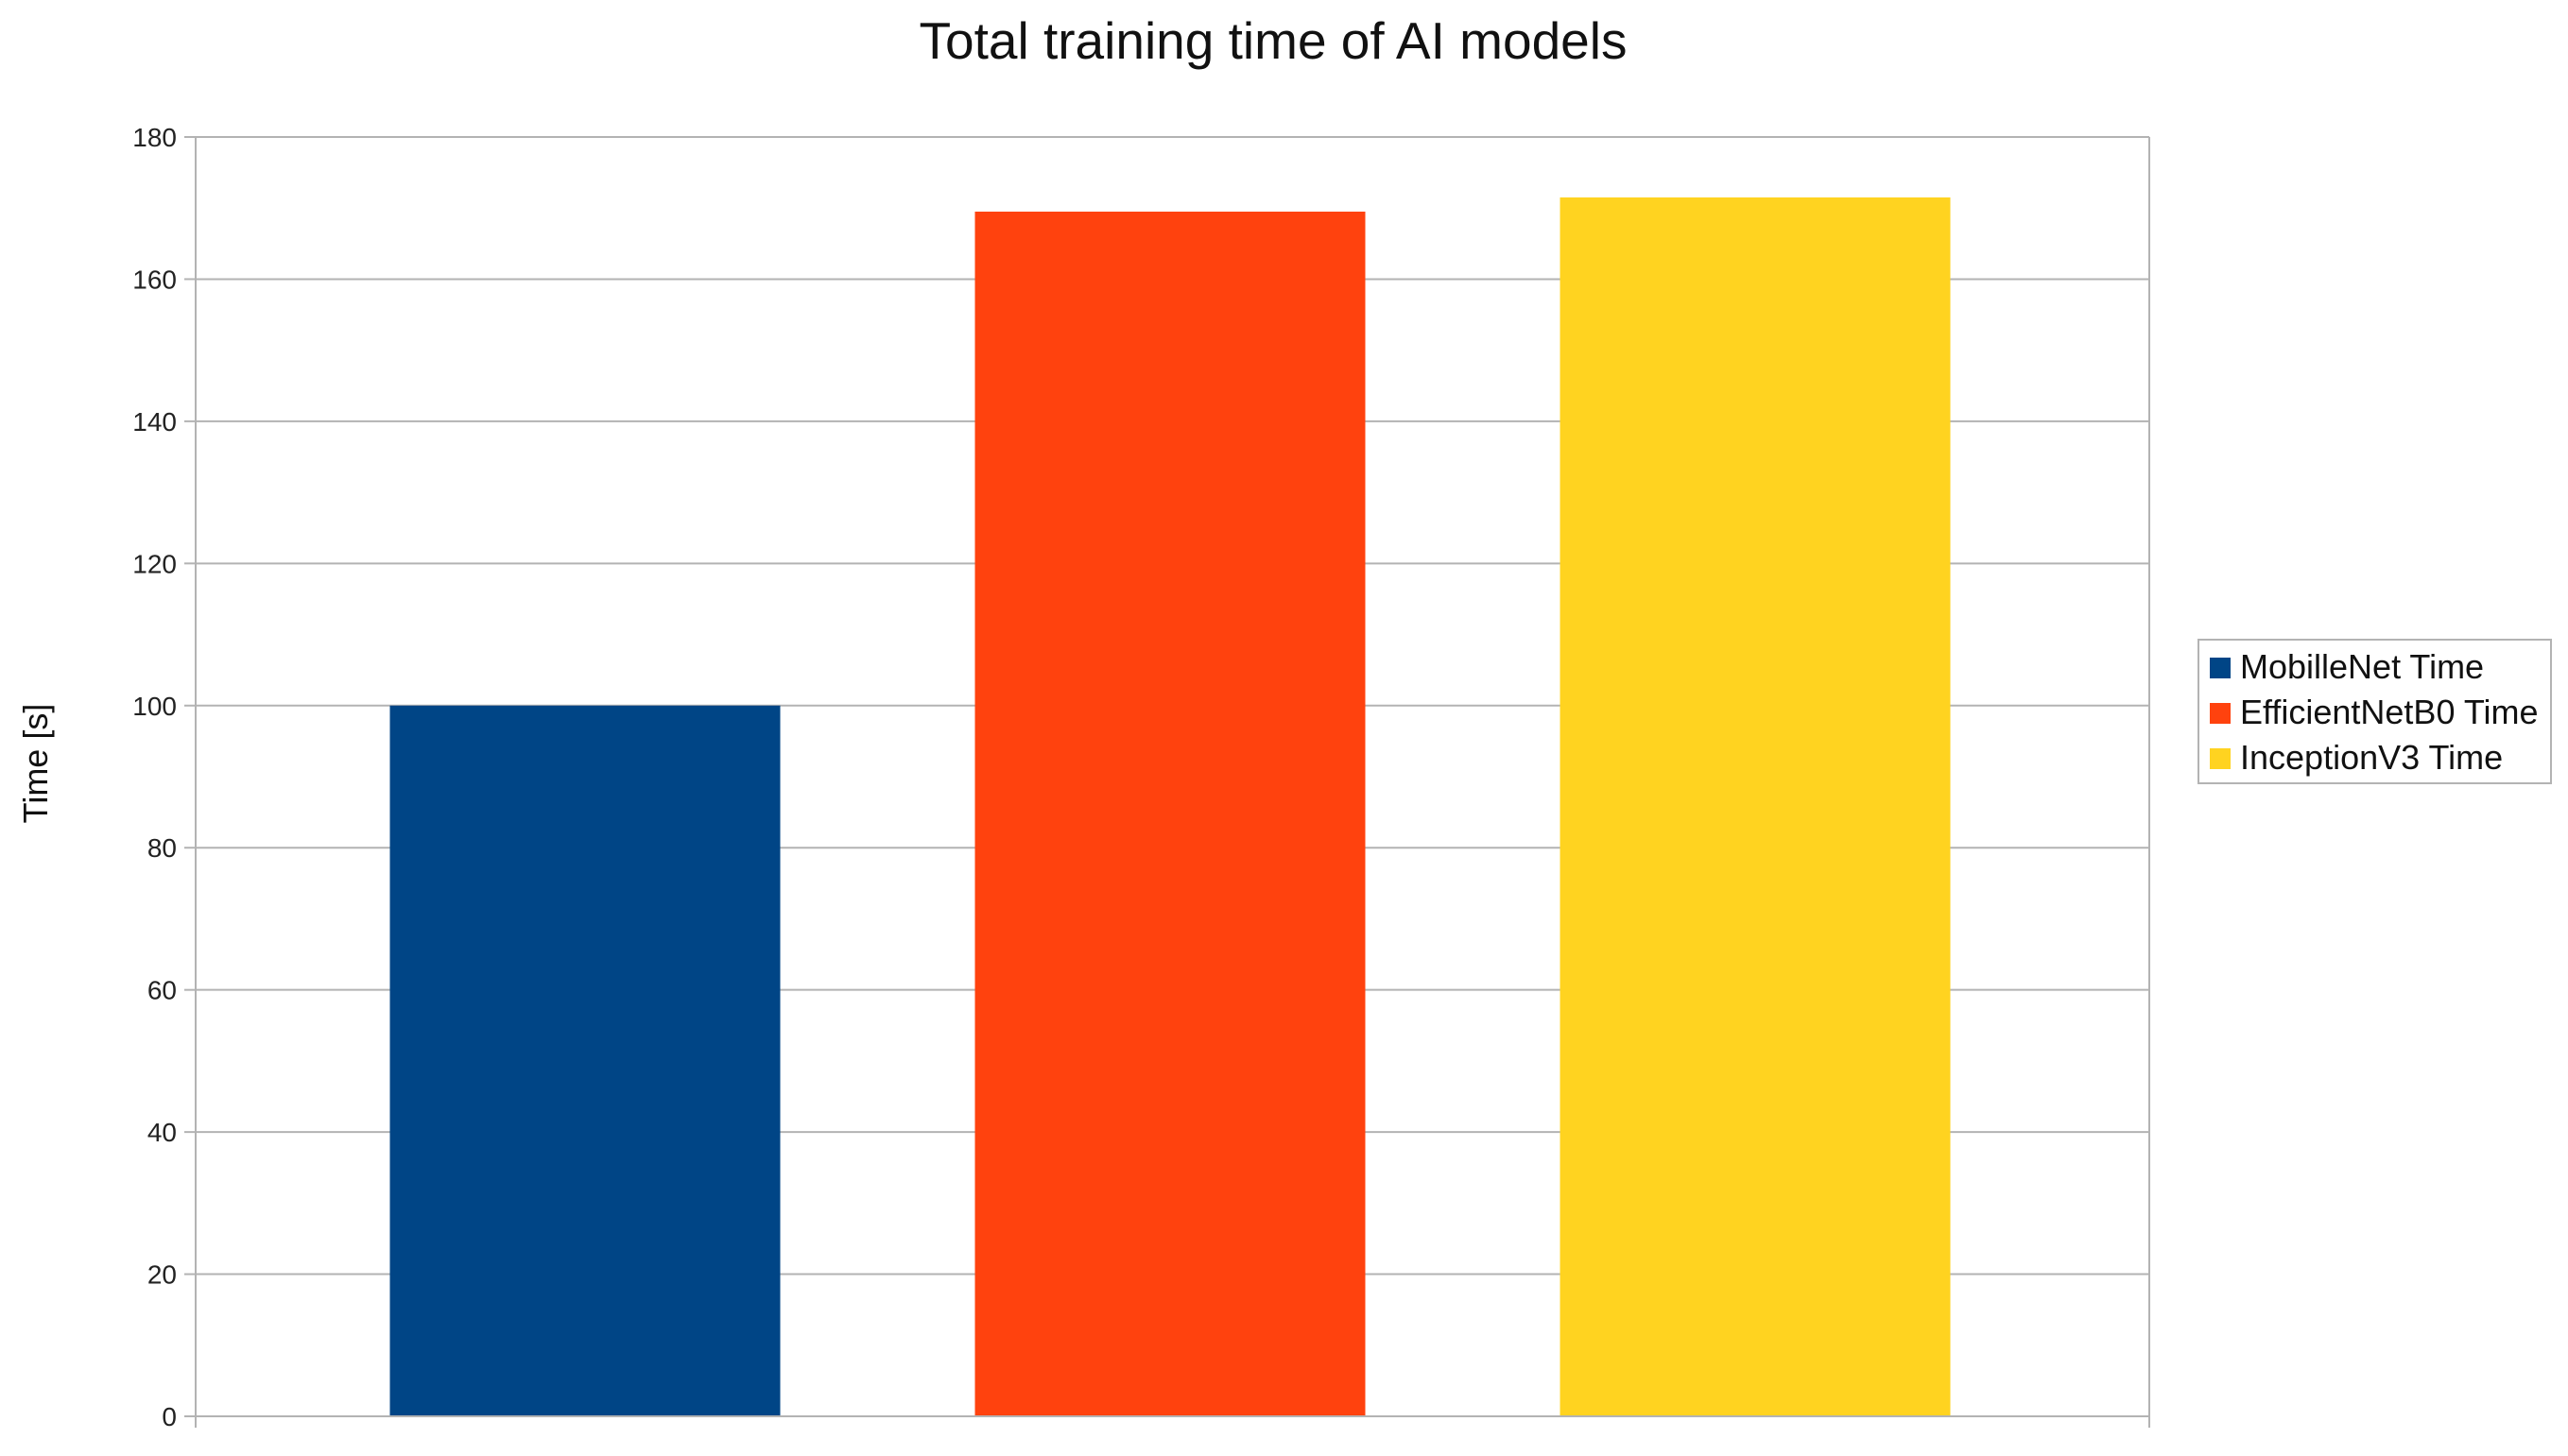 This screenshot has height=1456, width=2568. Describe the element at coordinates (169, 1417) in the screenshot. I see `y-tick-label: 0` at that location.